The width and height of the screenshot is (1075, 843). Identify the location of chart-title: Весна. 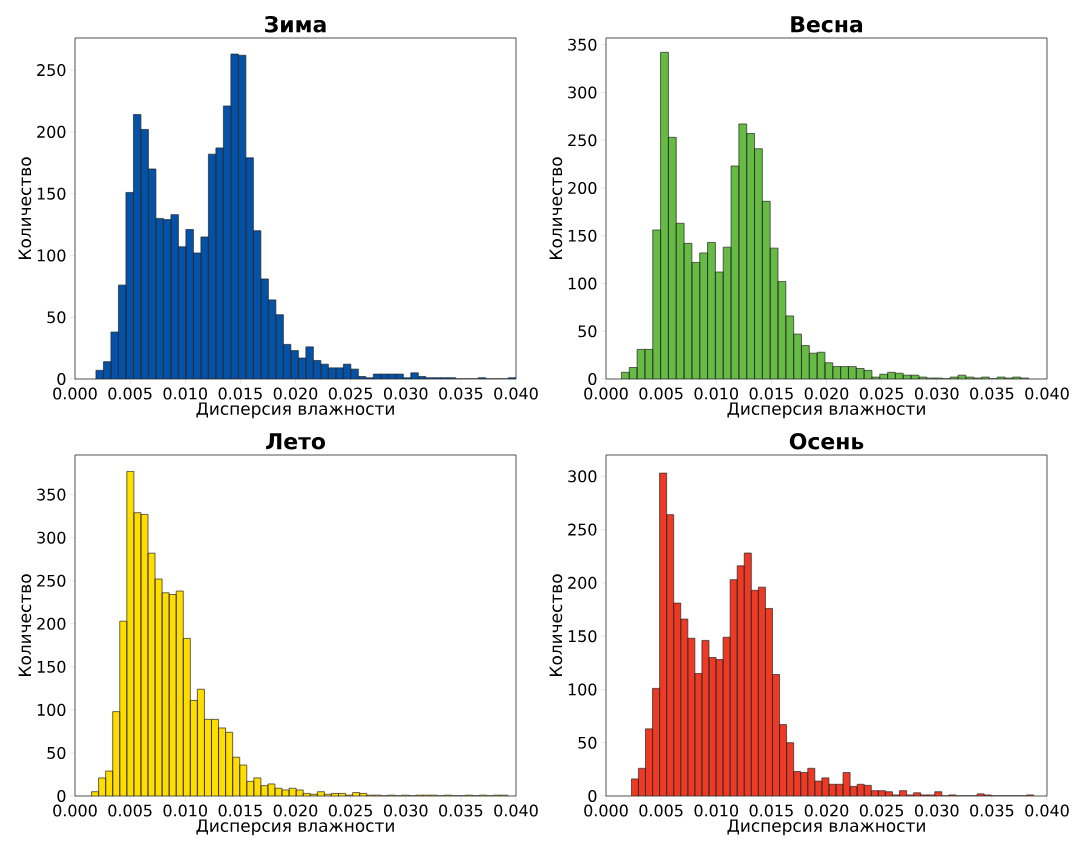
(827, 24).